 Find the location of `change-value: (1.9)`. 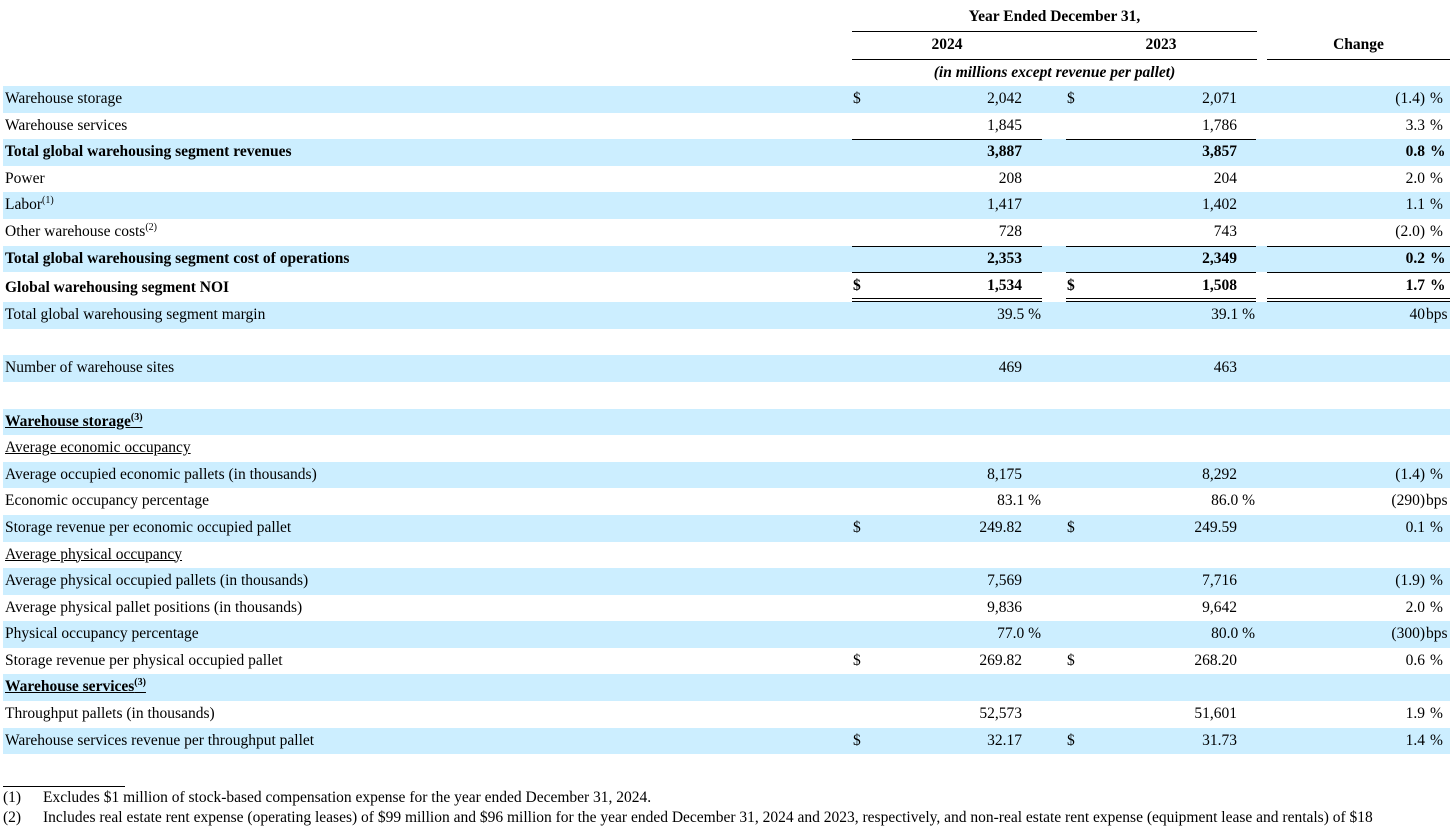

change-value: (1.9) is located at coordinates (1410, 581).